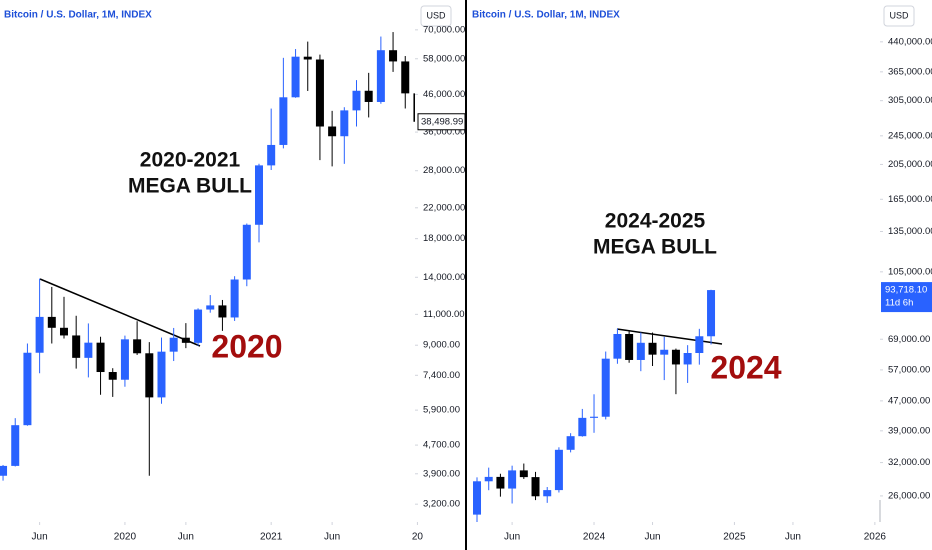  I want to click on y-tick-label: 440,000.00, so click(910, 41).